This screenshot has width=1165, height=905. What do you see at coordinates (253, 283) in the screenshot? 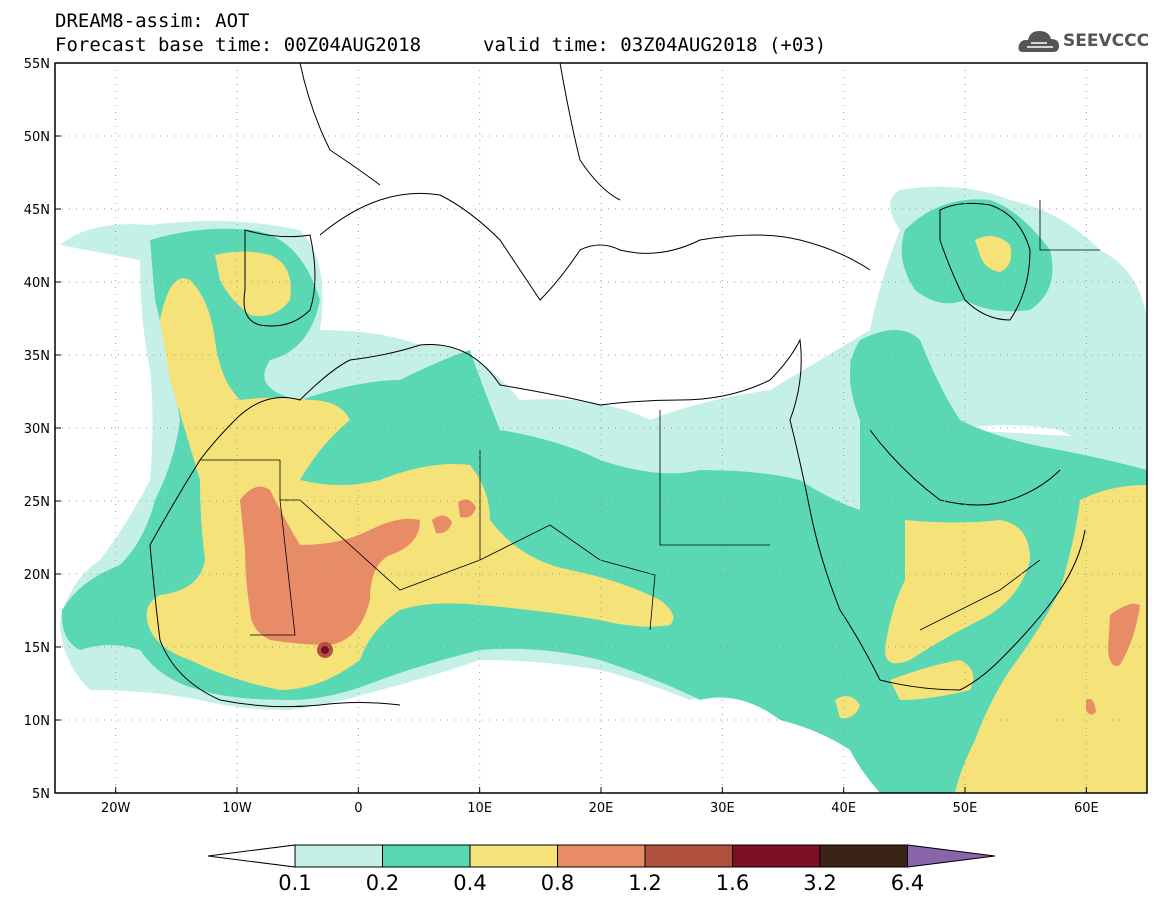
I see `aot-0.4-iberia` at bounding box center [253, 283].